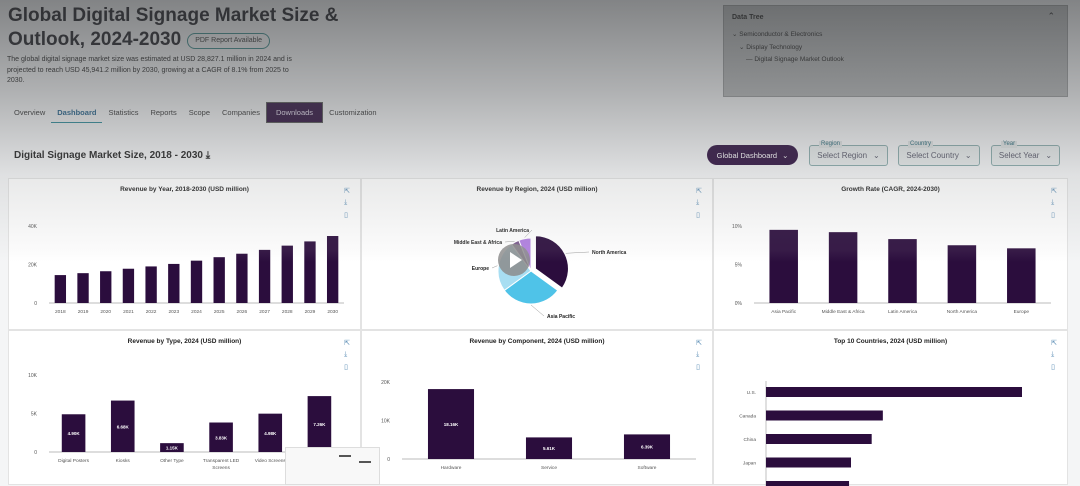  What do you see at coordinates (74, 433) in the screenshot?
I see `data-label: 4.90K` at bounding box center [74, 433].